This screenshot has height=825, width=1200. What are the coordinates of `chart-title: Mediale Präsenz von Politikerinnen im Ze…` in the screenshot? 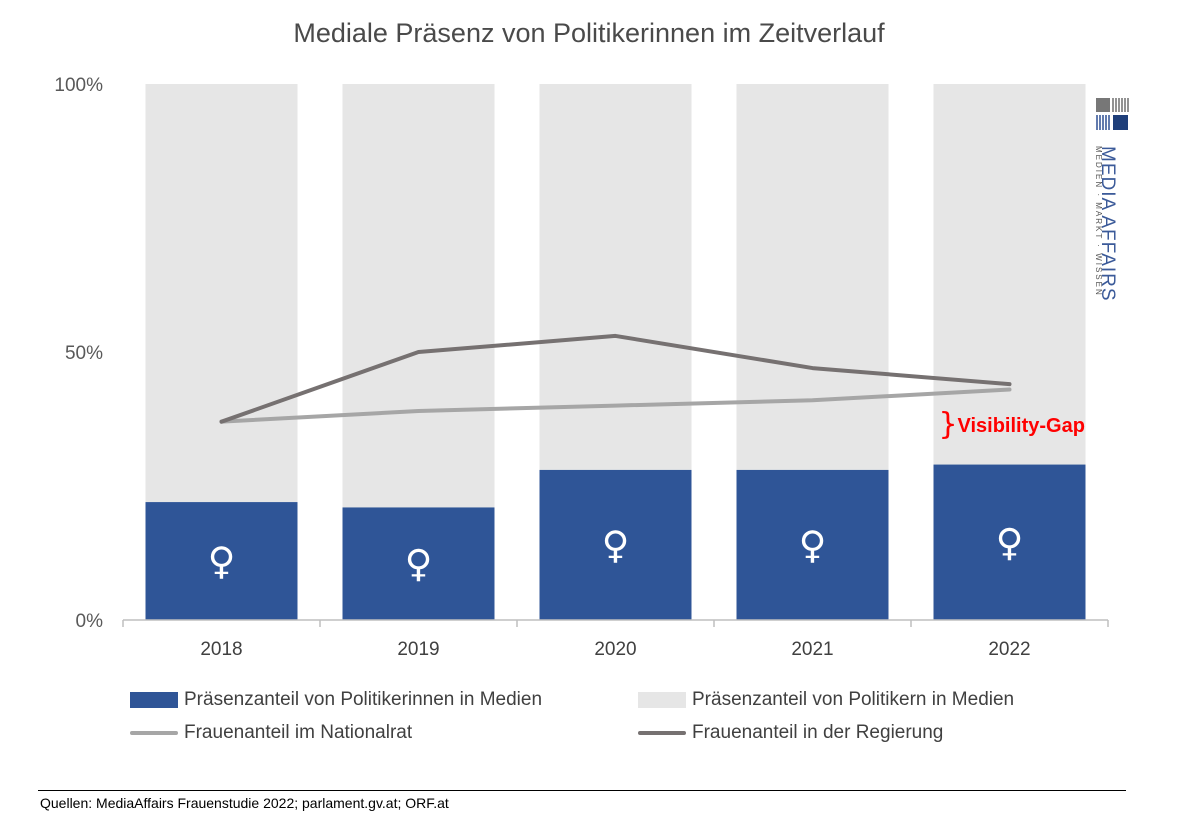 It's located at (589, 33).